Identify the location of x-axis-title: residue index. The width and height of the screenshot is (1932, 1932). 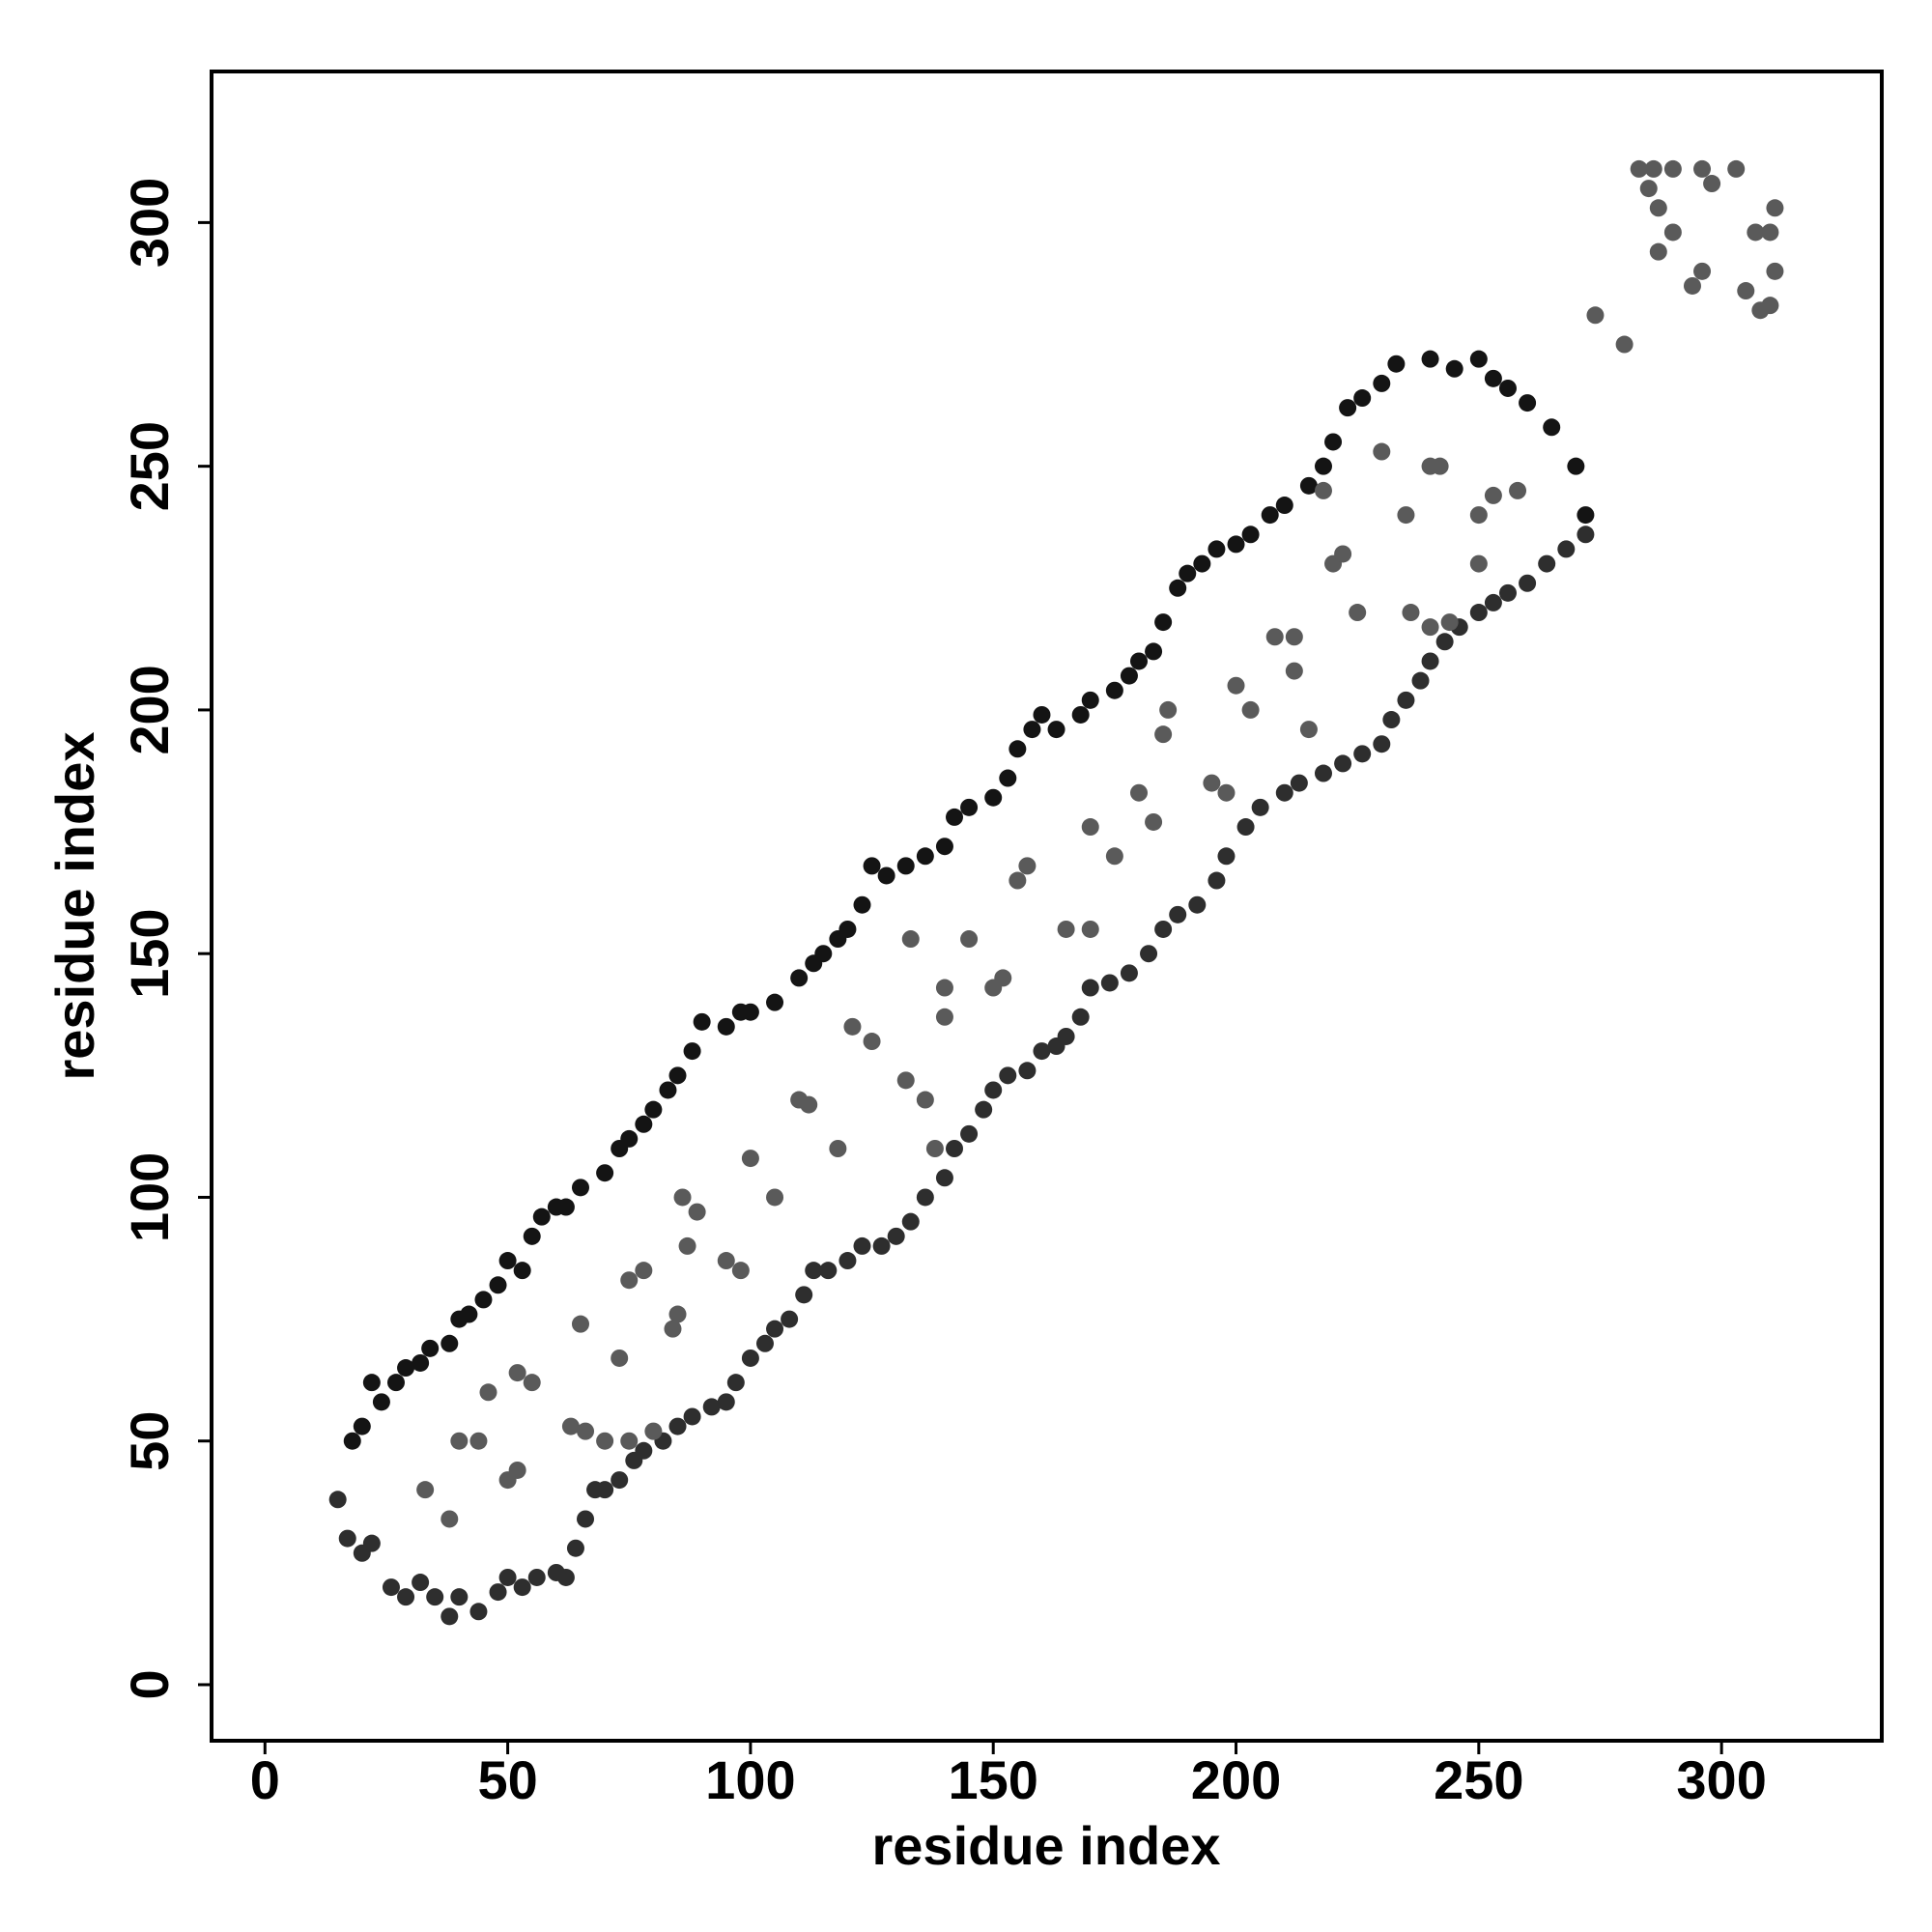
(1045, 1845).